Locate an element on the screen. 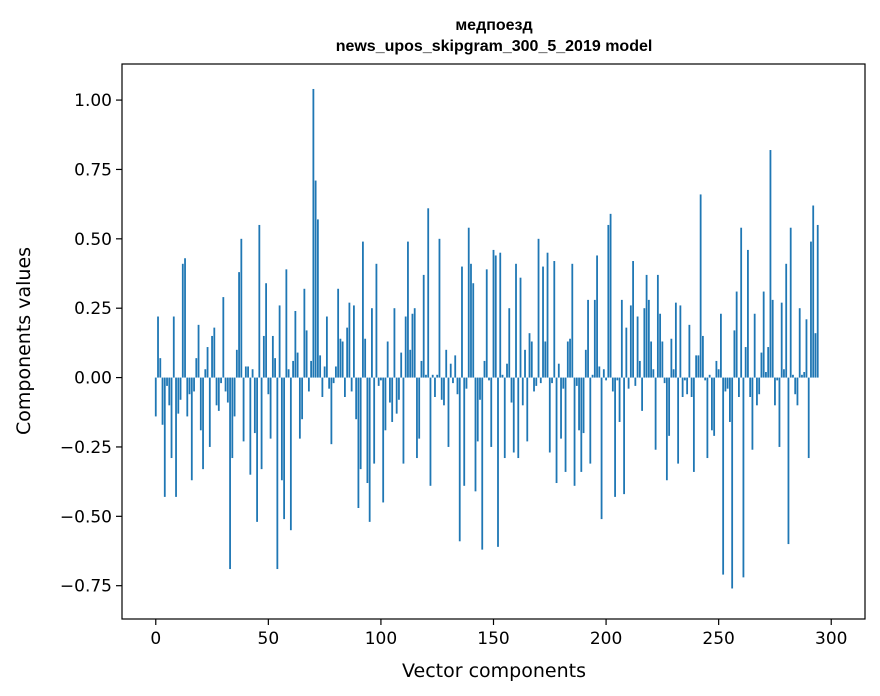 The width and height of the screenshot is (880, 696). y-axis-label: Components values is located at coordinates (24, 341).